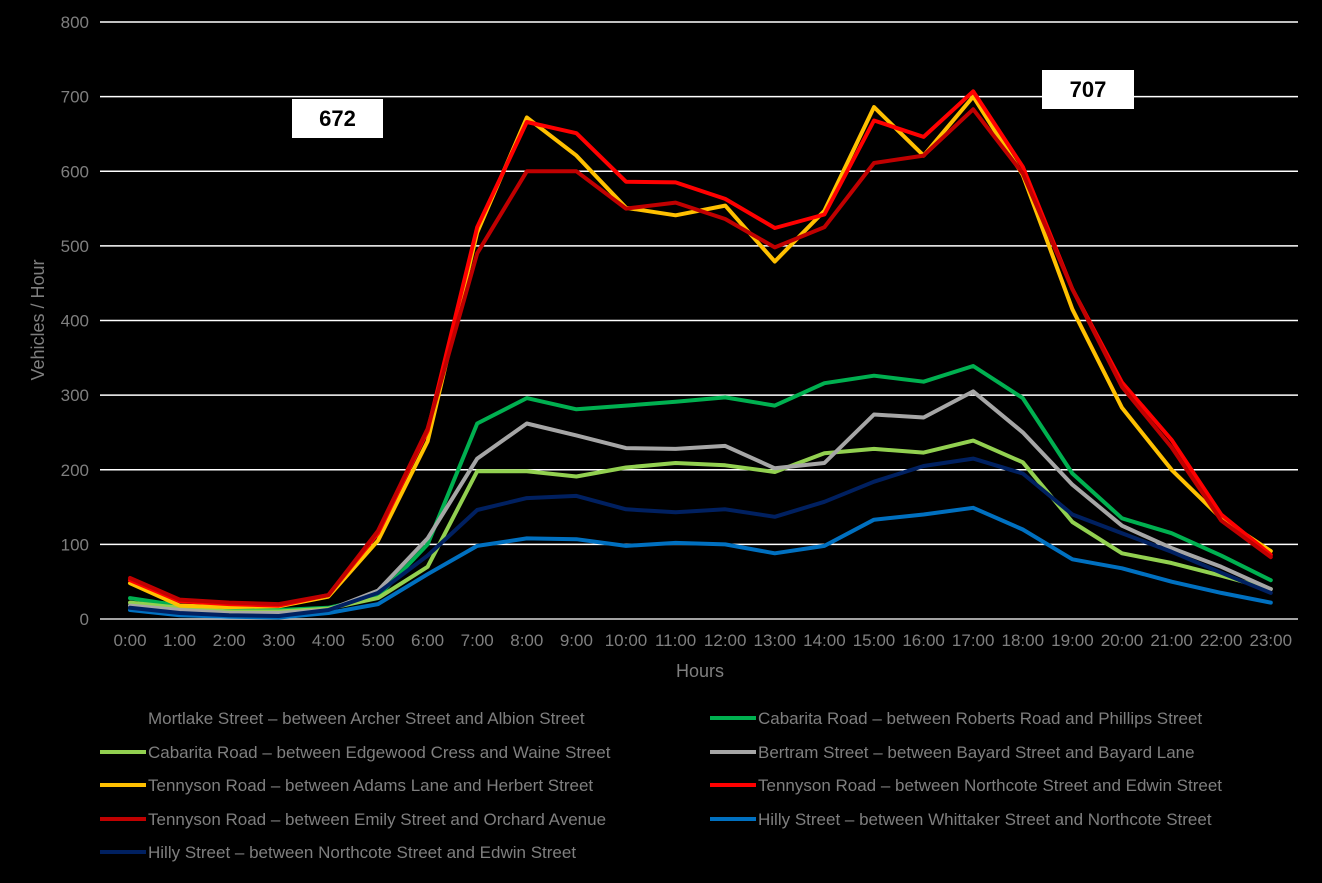  Describe the element at coordinates (75, 22) in the screenshot. I see `y-tick-label: 800` at that location.